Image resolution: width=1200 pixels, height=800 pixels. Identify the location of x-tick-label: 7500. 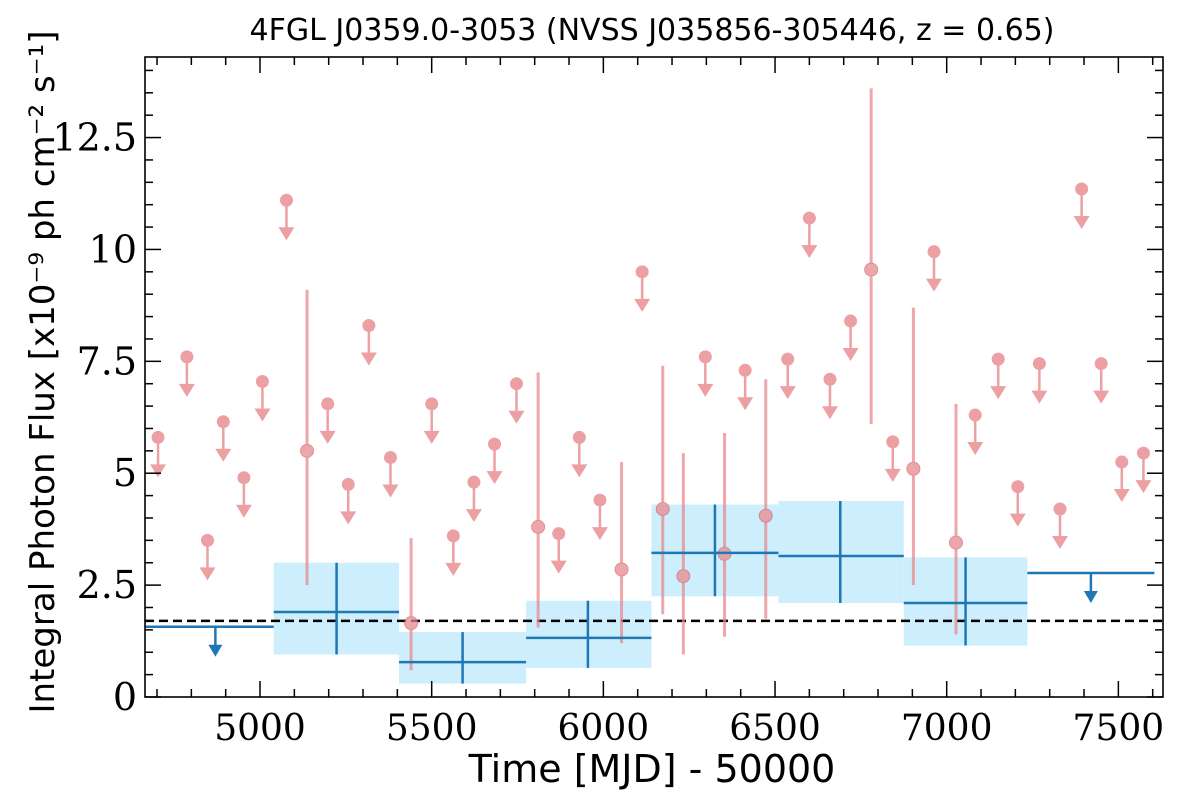
(1119, 728).